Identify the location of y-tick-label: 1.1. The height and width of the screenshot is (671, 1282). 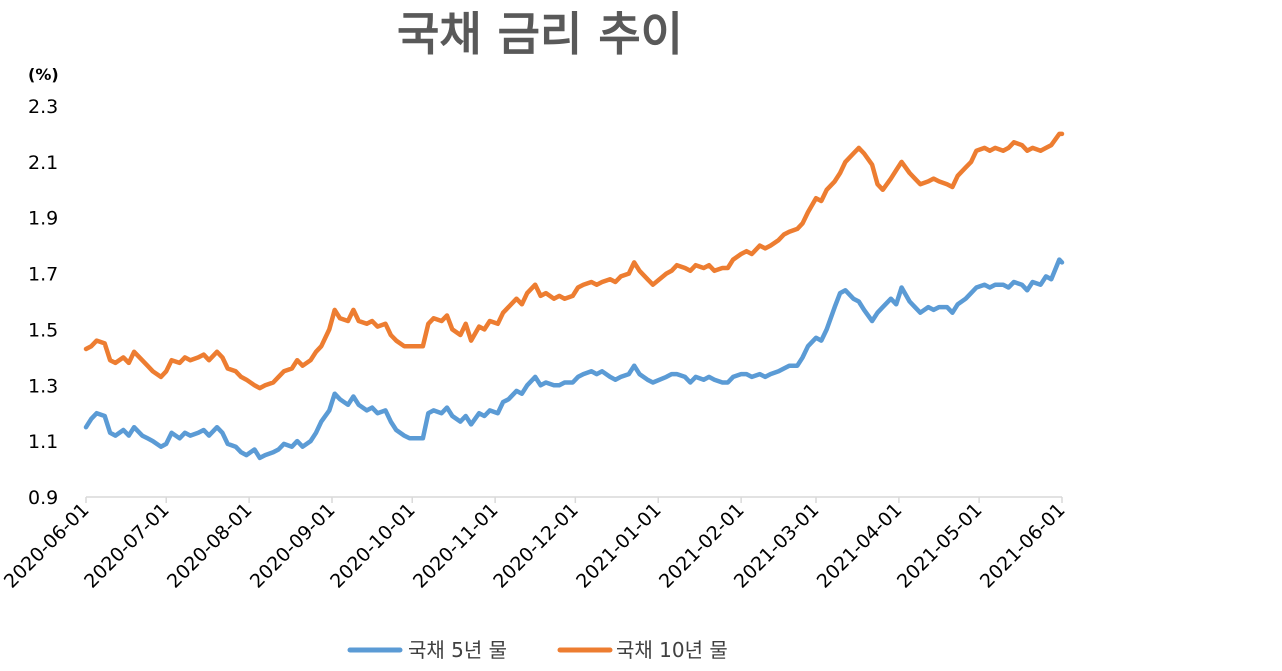
(43, 442).